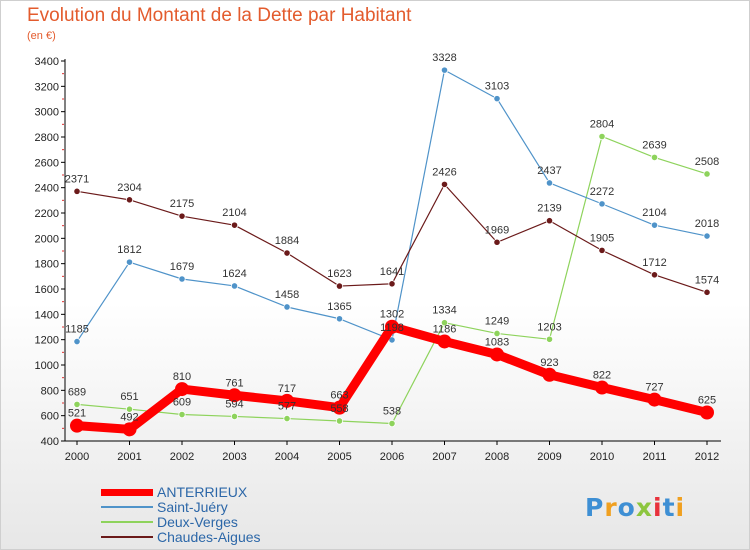  What do you see at coordinates (50, 417) in the screenshot?
I see `y-tick-label: 600` at bounding box center [50, 417].